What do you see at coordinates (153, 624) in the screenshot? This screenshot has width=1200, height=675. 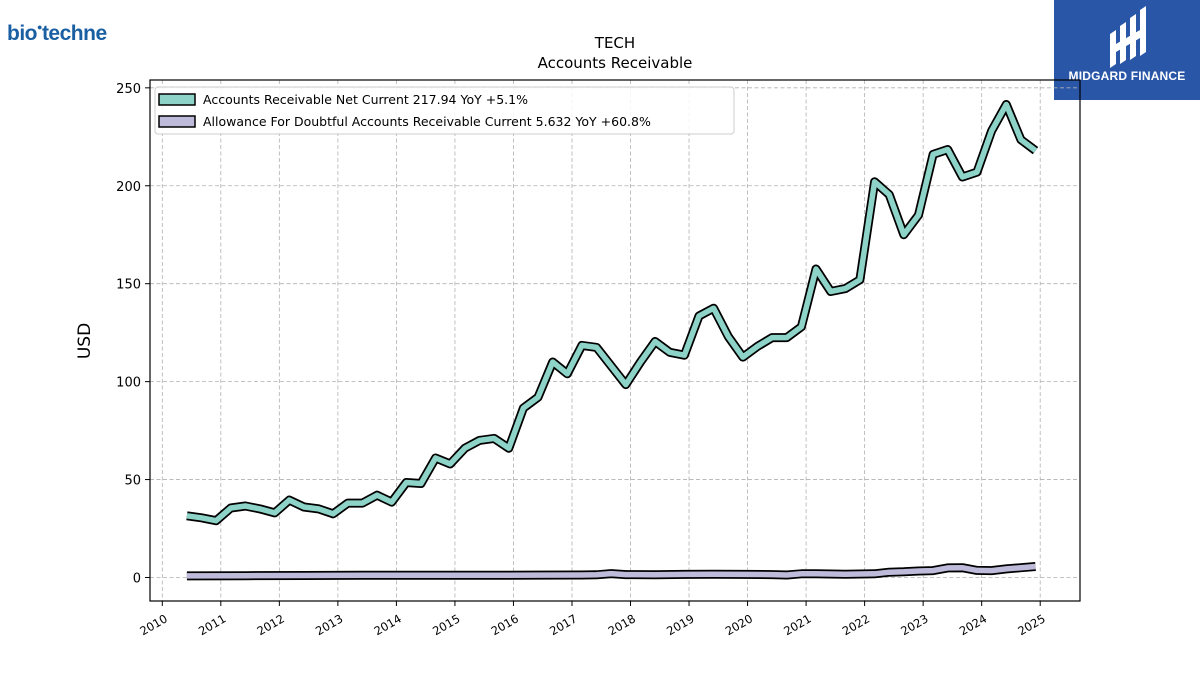 I see `x-tick-label: 2010` at bounding box center [153, 624].